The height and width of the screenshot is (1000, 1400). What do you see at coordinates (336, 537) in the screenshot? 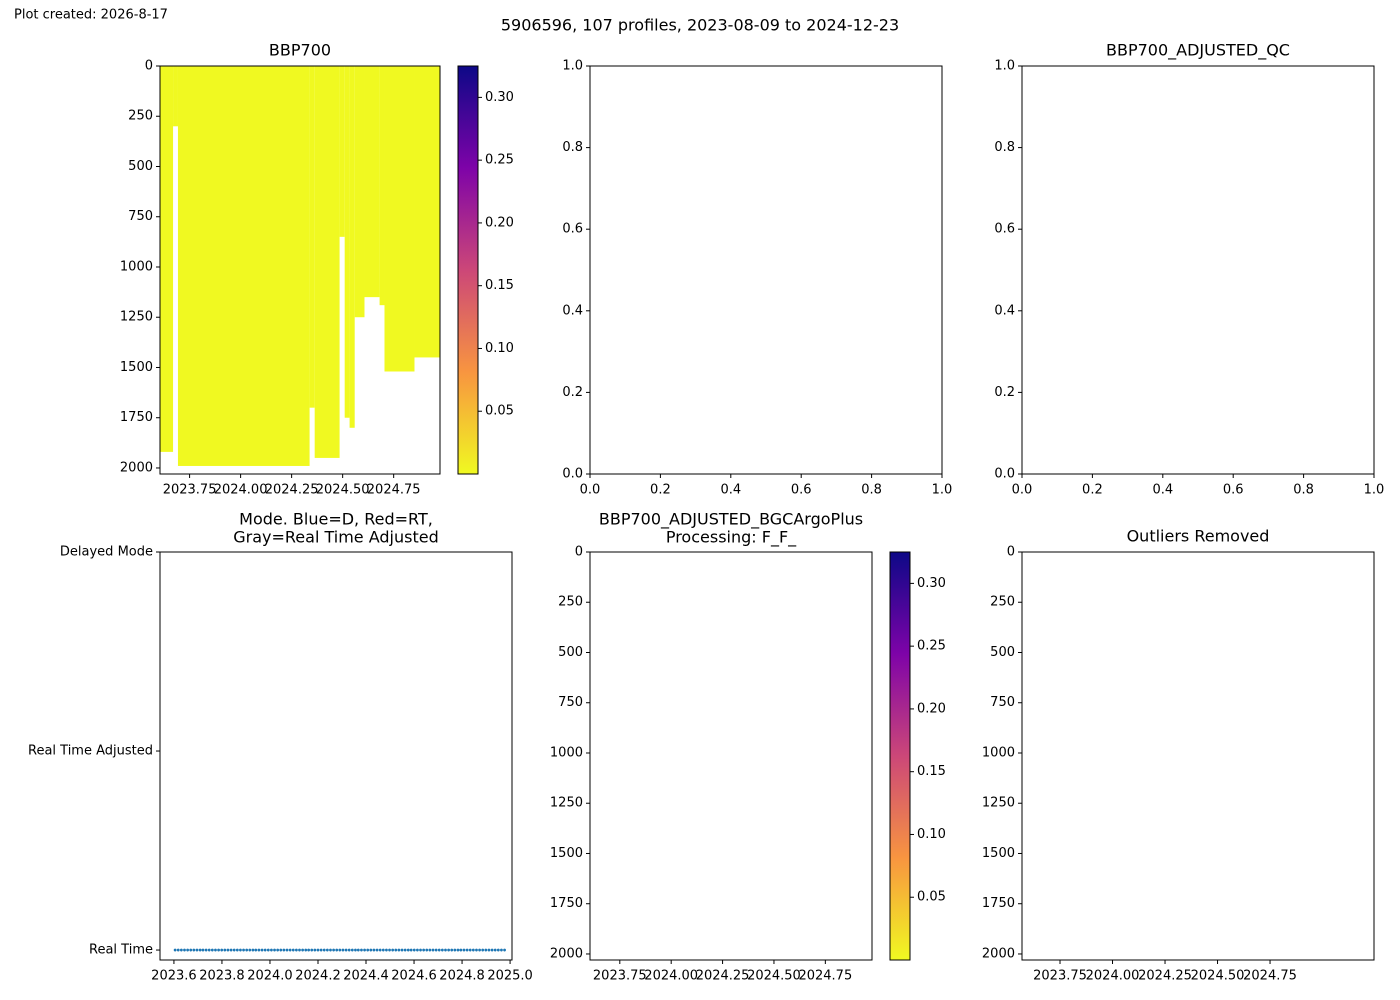
I see `panel-title: Gray=Real Time Adjusted` at bounding box center [336, 537].